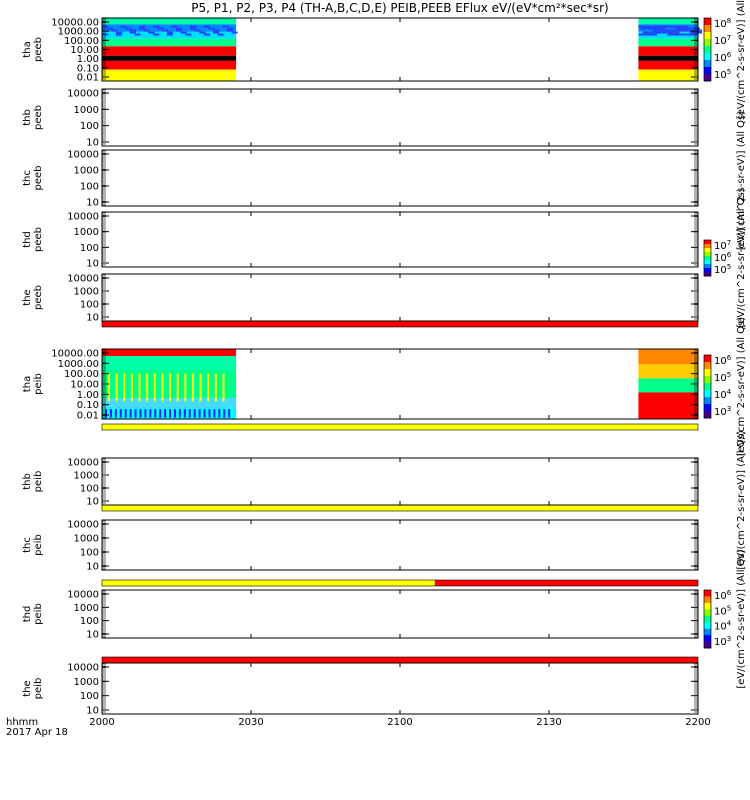 Image resolution: width=750 pixels, height=800 pixels. Describe the element at coordinates (84, 50) in the screenshot. I see `y-tick-label: 10.00` at that location.